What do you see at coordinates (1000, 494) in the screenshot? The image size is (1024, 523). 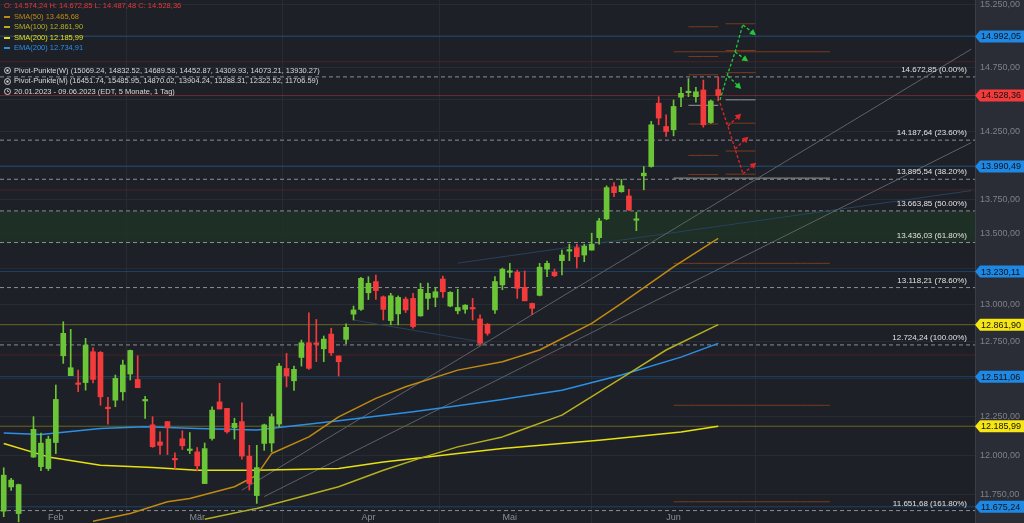 I see `y-tick-label: 11.750,00` at bounding box center [1000, 494].